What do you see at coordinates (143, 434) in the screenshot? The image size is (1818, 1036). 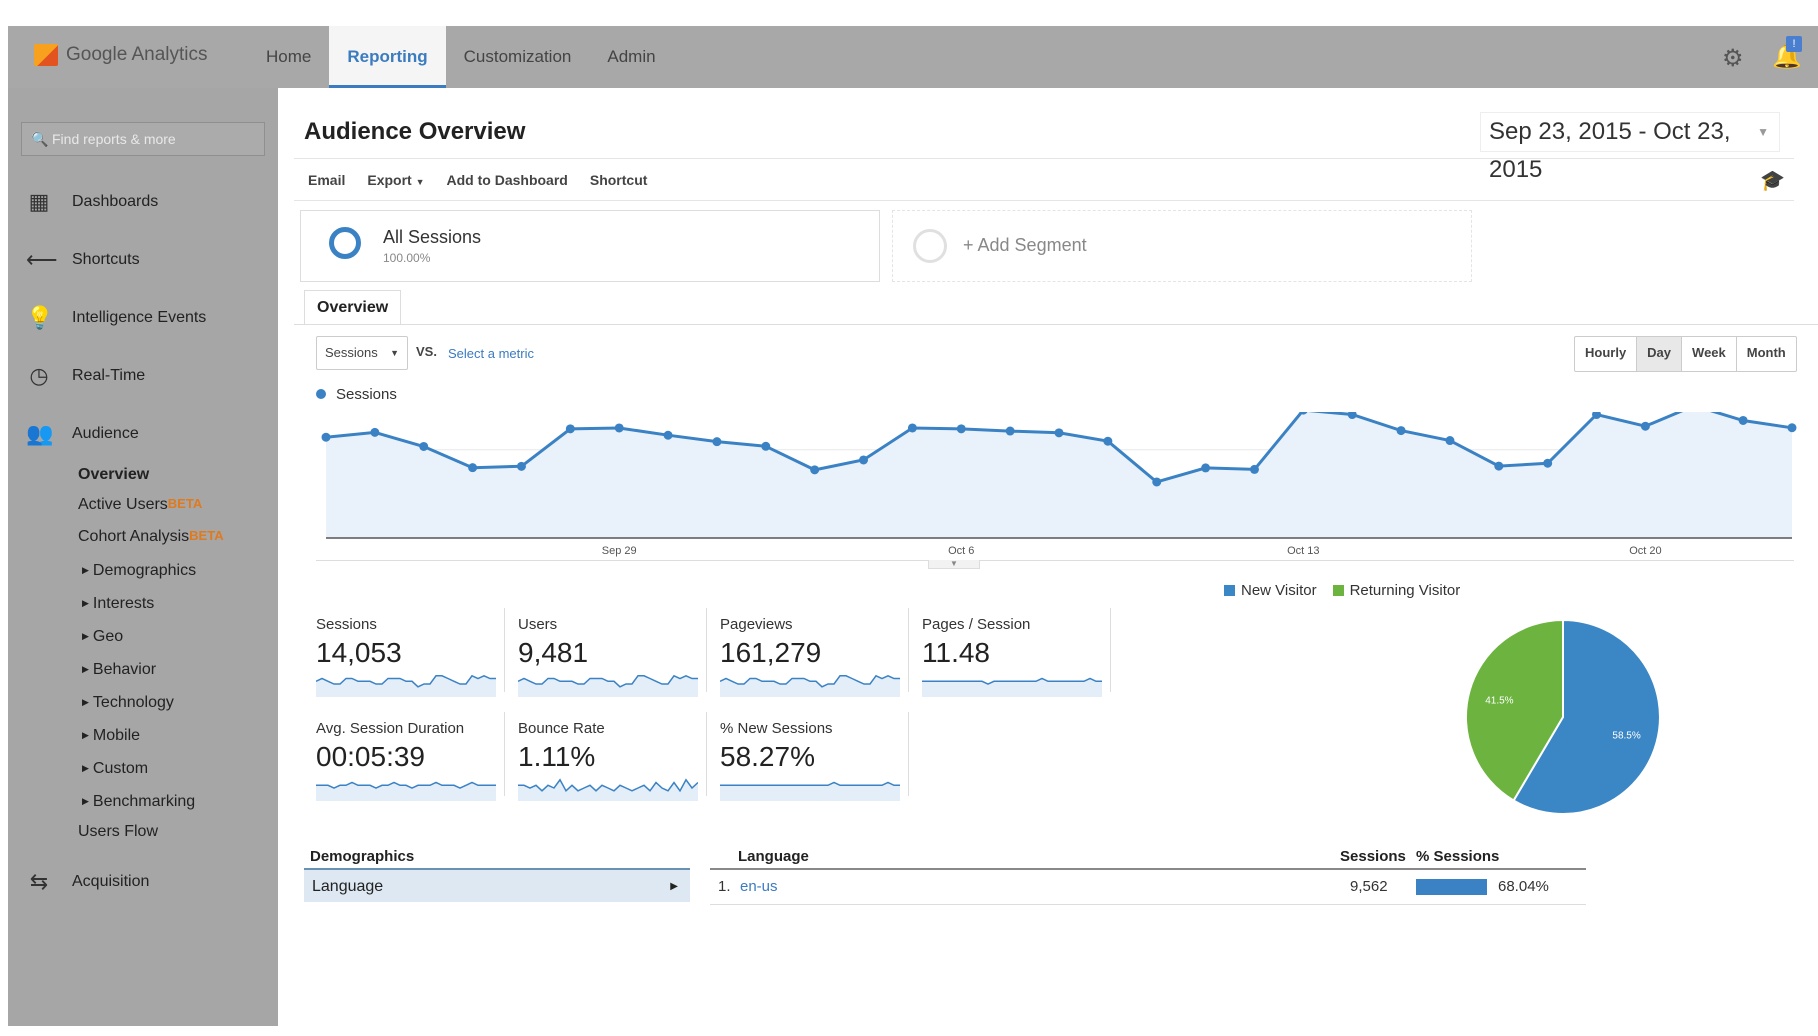 I see `sidebar-item-audience: 👥 Audience` at bounding box center [143, 434].